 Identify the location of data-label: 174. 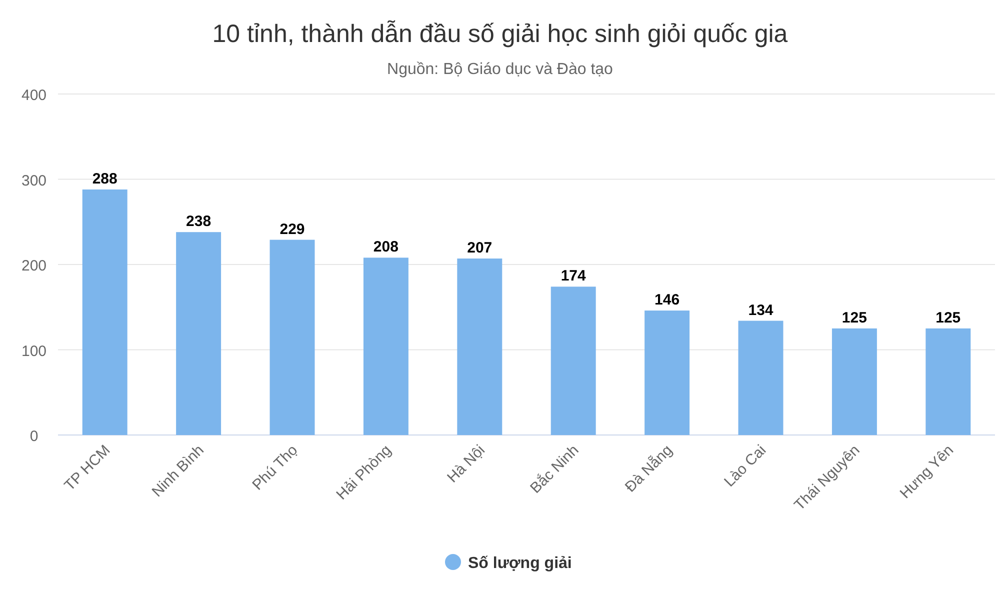
(573, 276).